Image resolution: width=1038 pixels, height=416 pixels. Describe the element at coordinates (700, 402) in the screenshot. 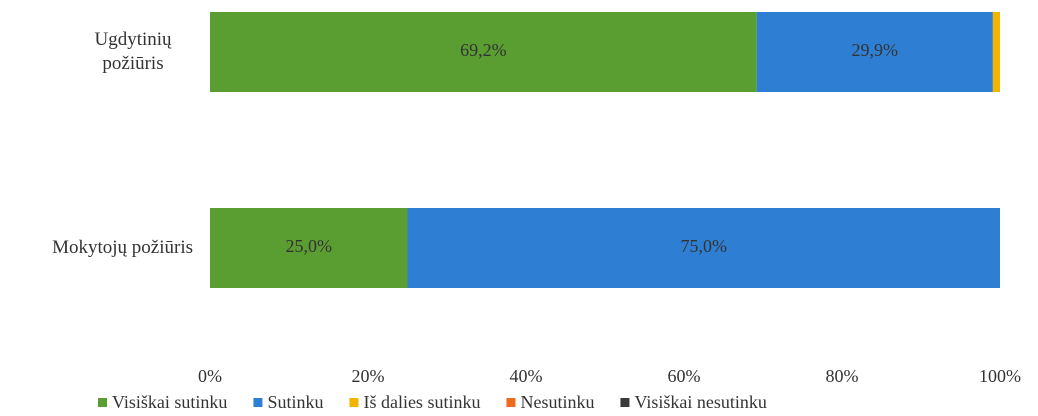

I see `legend-label: Visiškai nesutinku` at that location.